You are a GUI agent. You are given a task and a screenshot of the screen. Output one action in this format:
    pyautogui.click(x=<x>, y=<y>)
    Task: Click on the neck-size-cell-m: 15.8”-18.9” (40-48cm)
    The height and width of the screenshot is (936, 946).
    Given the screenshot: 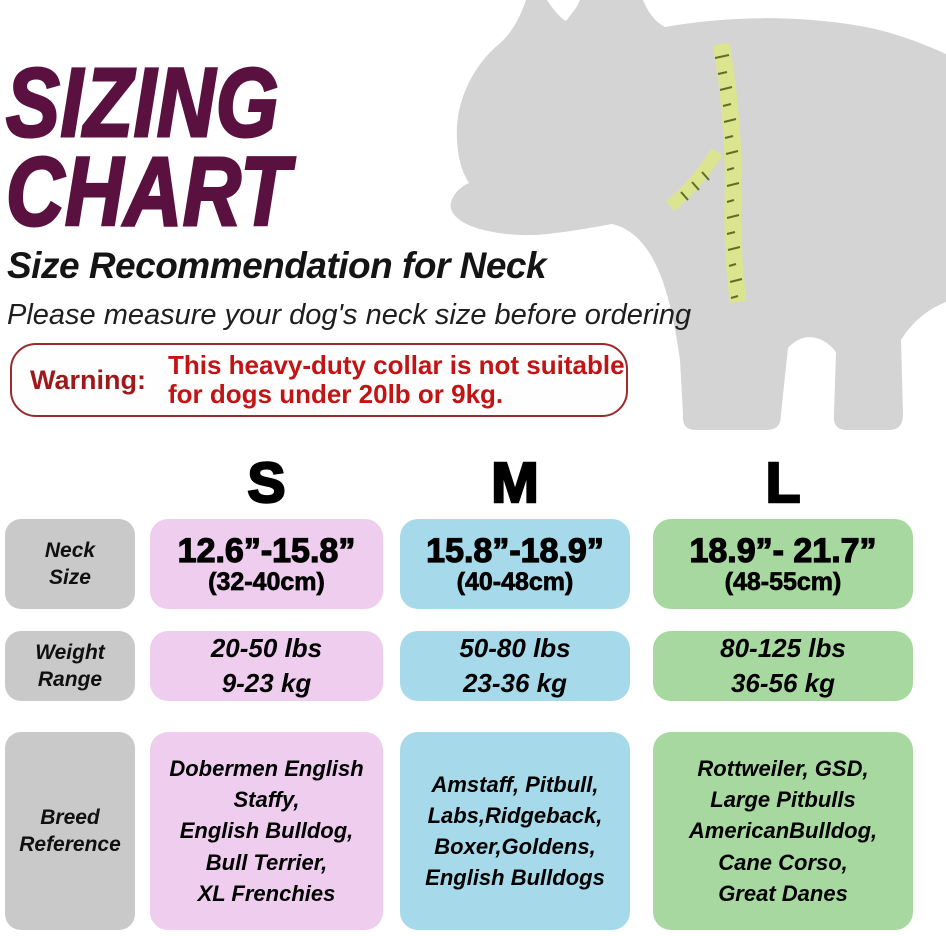 What is the action you would take?
    pyautogui.click(x=515, y=564)
    